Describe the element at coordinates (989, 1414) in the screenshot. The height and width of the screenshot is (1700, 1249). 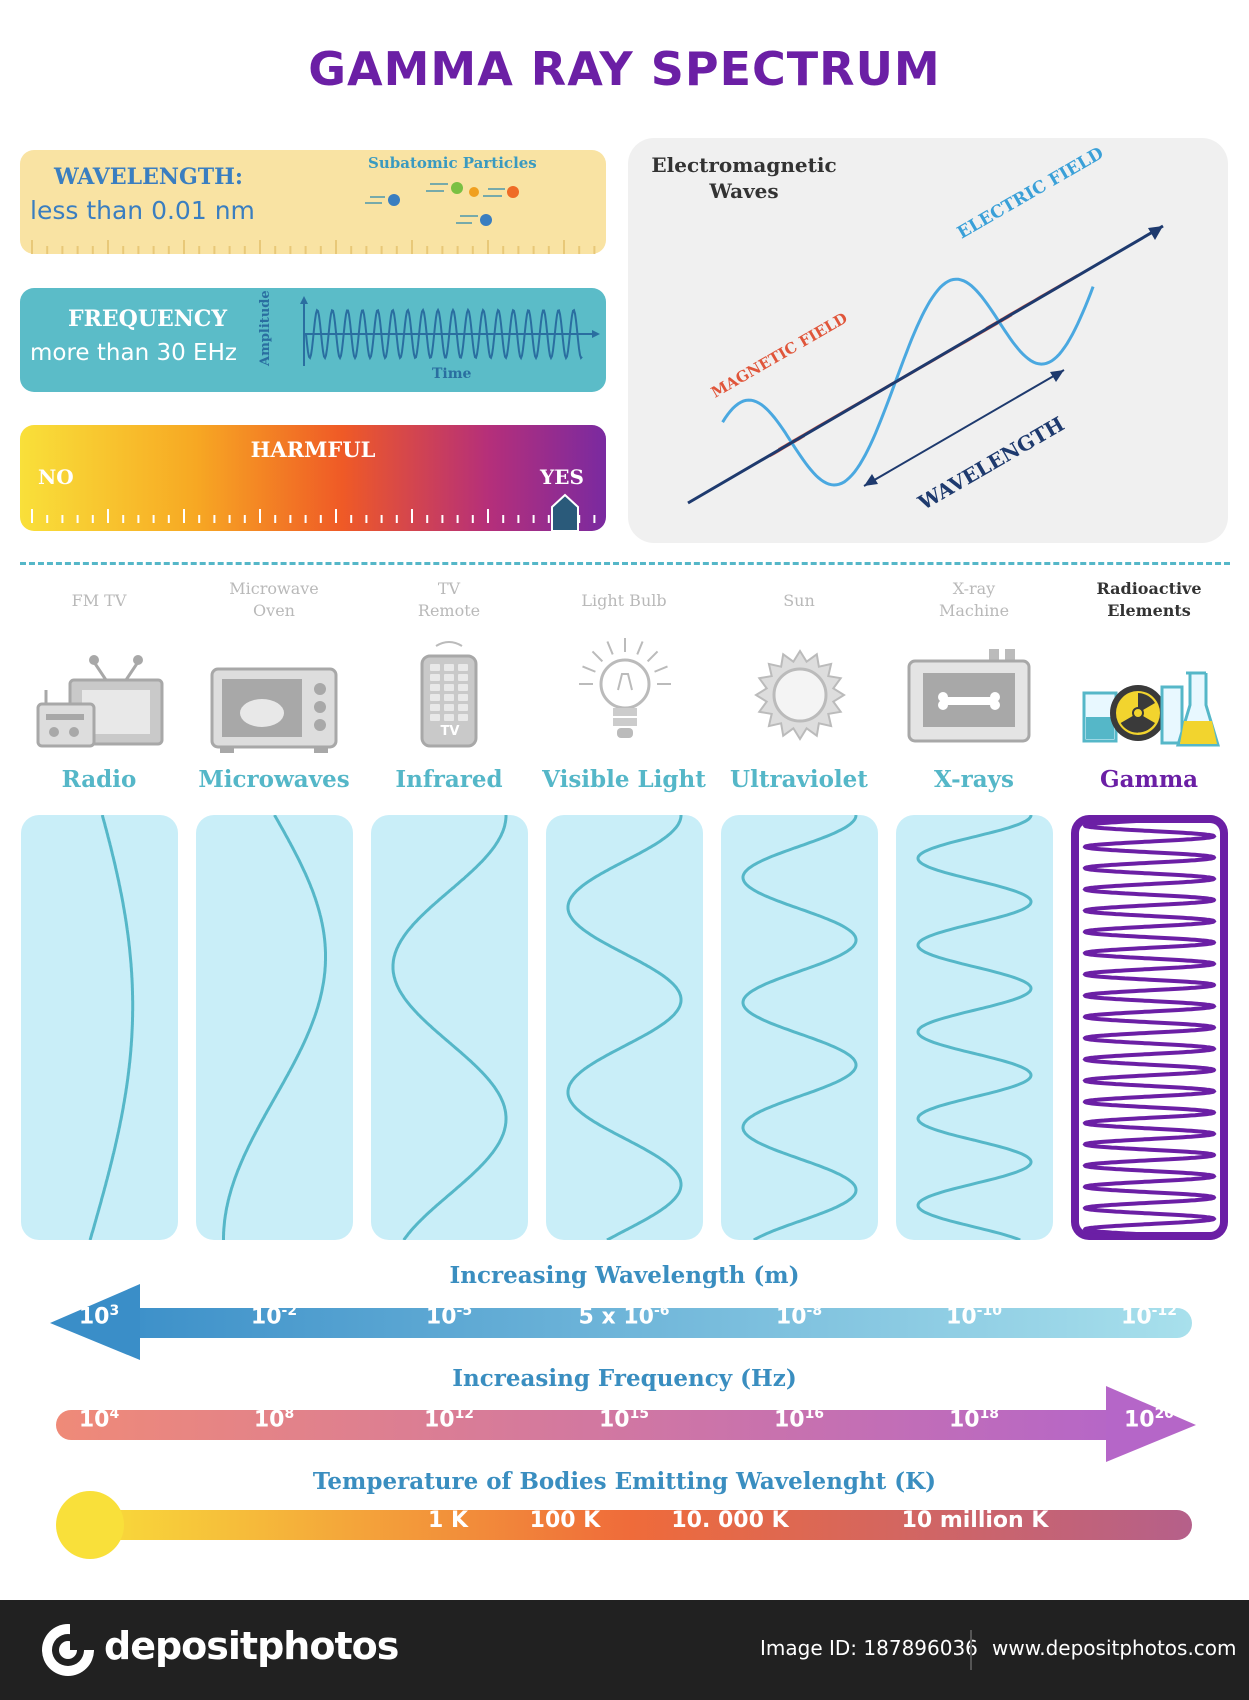
I see `tick-exponent: 18` at that location.